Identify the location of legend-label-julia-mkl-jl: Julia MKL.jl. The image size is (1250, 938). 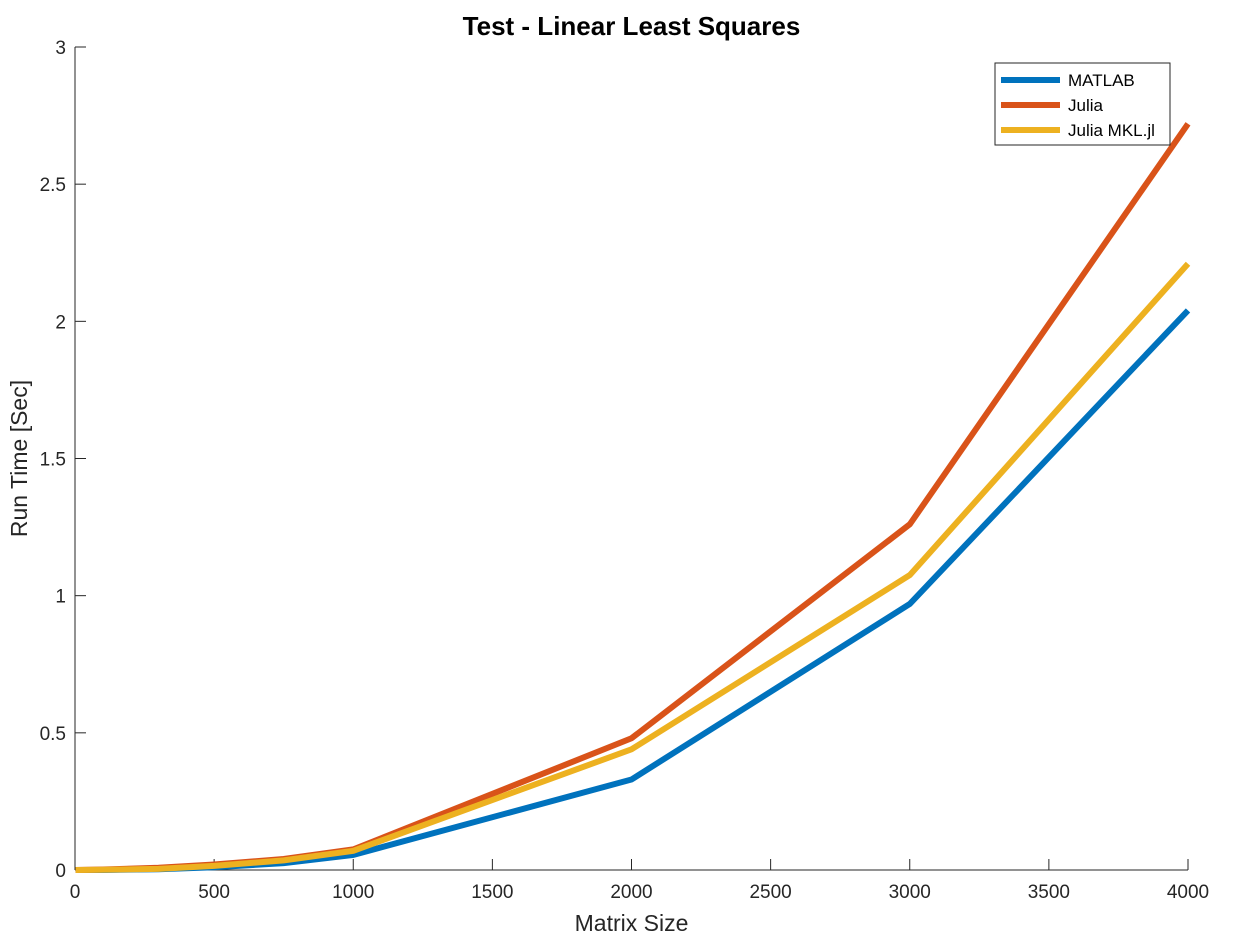
(1111, 130).